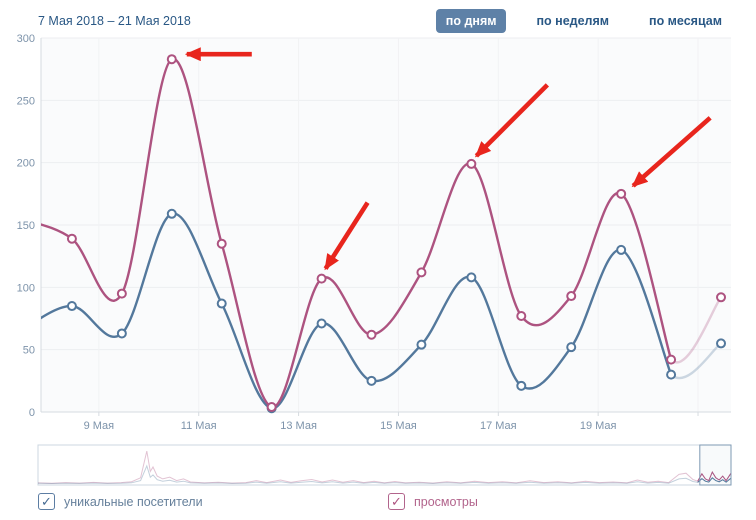 This screenshot has height=520, width=756. I want to click on period-tabs: по дням по неделям по месяцам, so click(583, 21).